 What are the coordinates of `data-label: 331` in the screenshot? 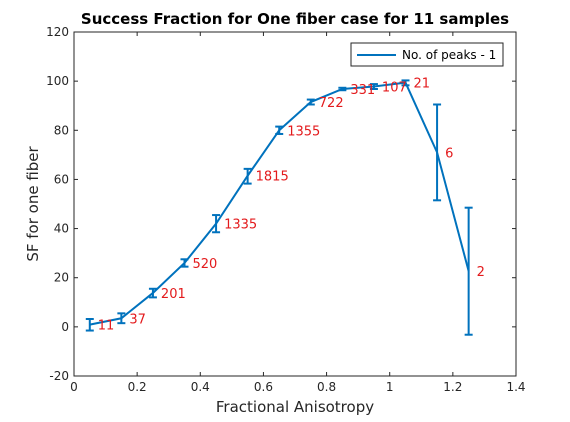 It's located at (362, 90).